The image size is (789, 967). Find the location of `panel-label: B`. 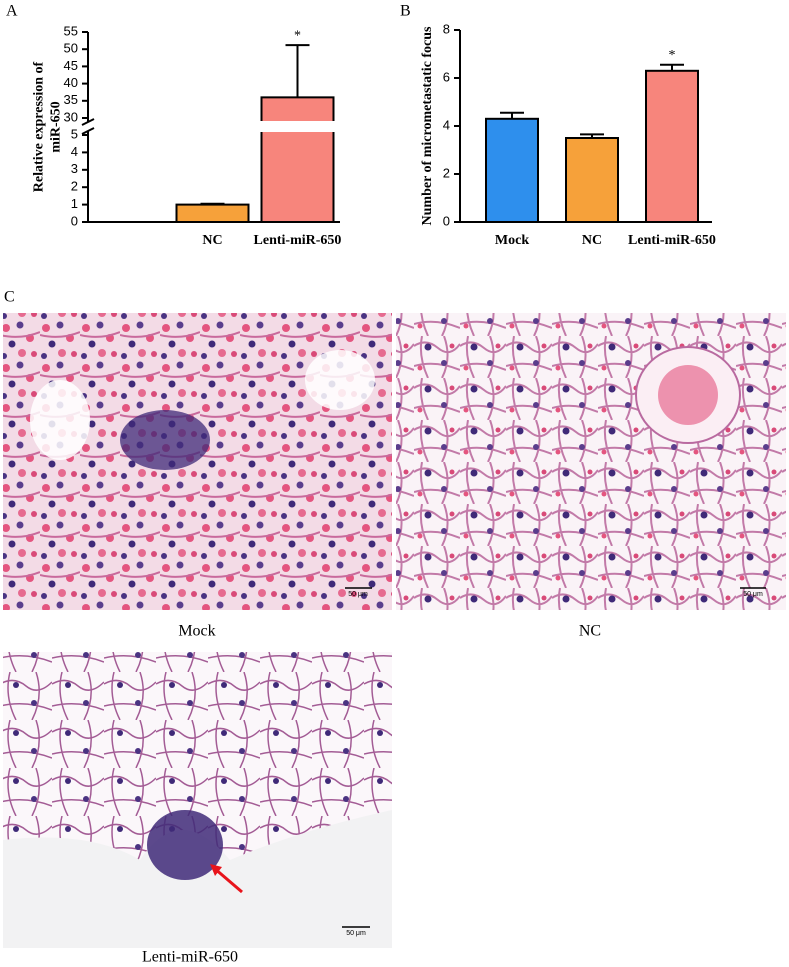

panel-label: B is located at coordinates (405, 11).